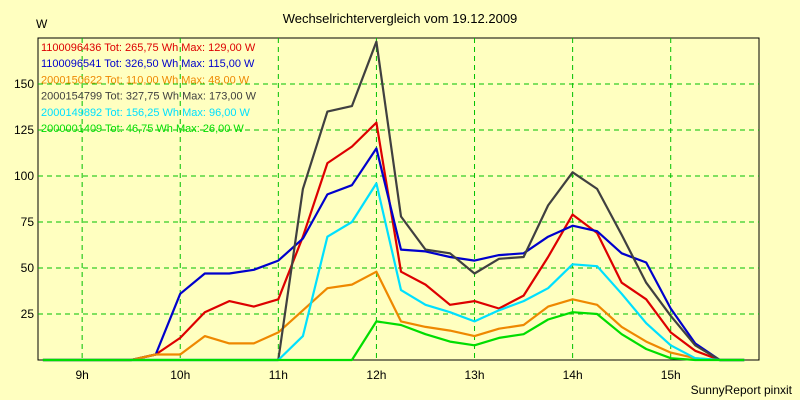 The width and height of the screenshot is (800, 400). What do you see at coordinates (24, 176) in the screenshot?
I see `y-tick-label: 100` at bounding box center [24, 176].